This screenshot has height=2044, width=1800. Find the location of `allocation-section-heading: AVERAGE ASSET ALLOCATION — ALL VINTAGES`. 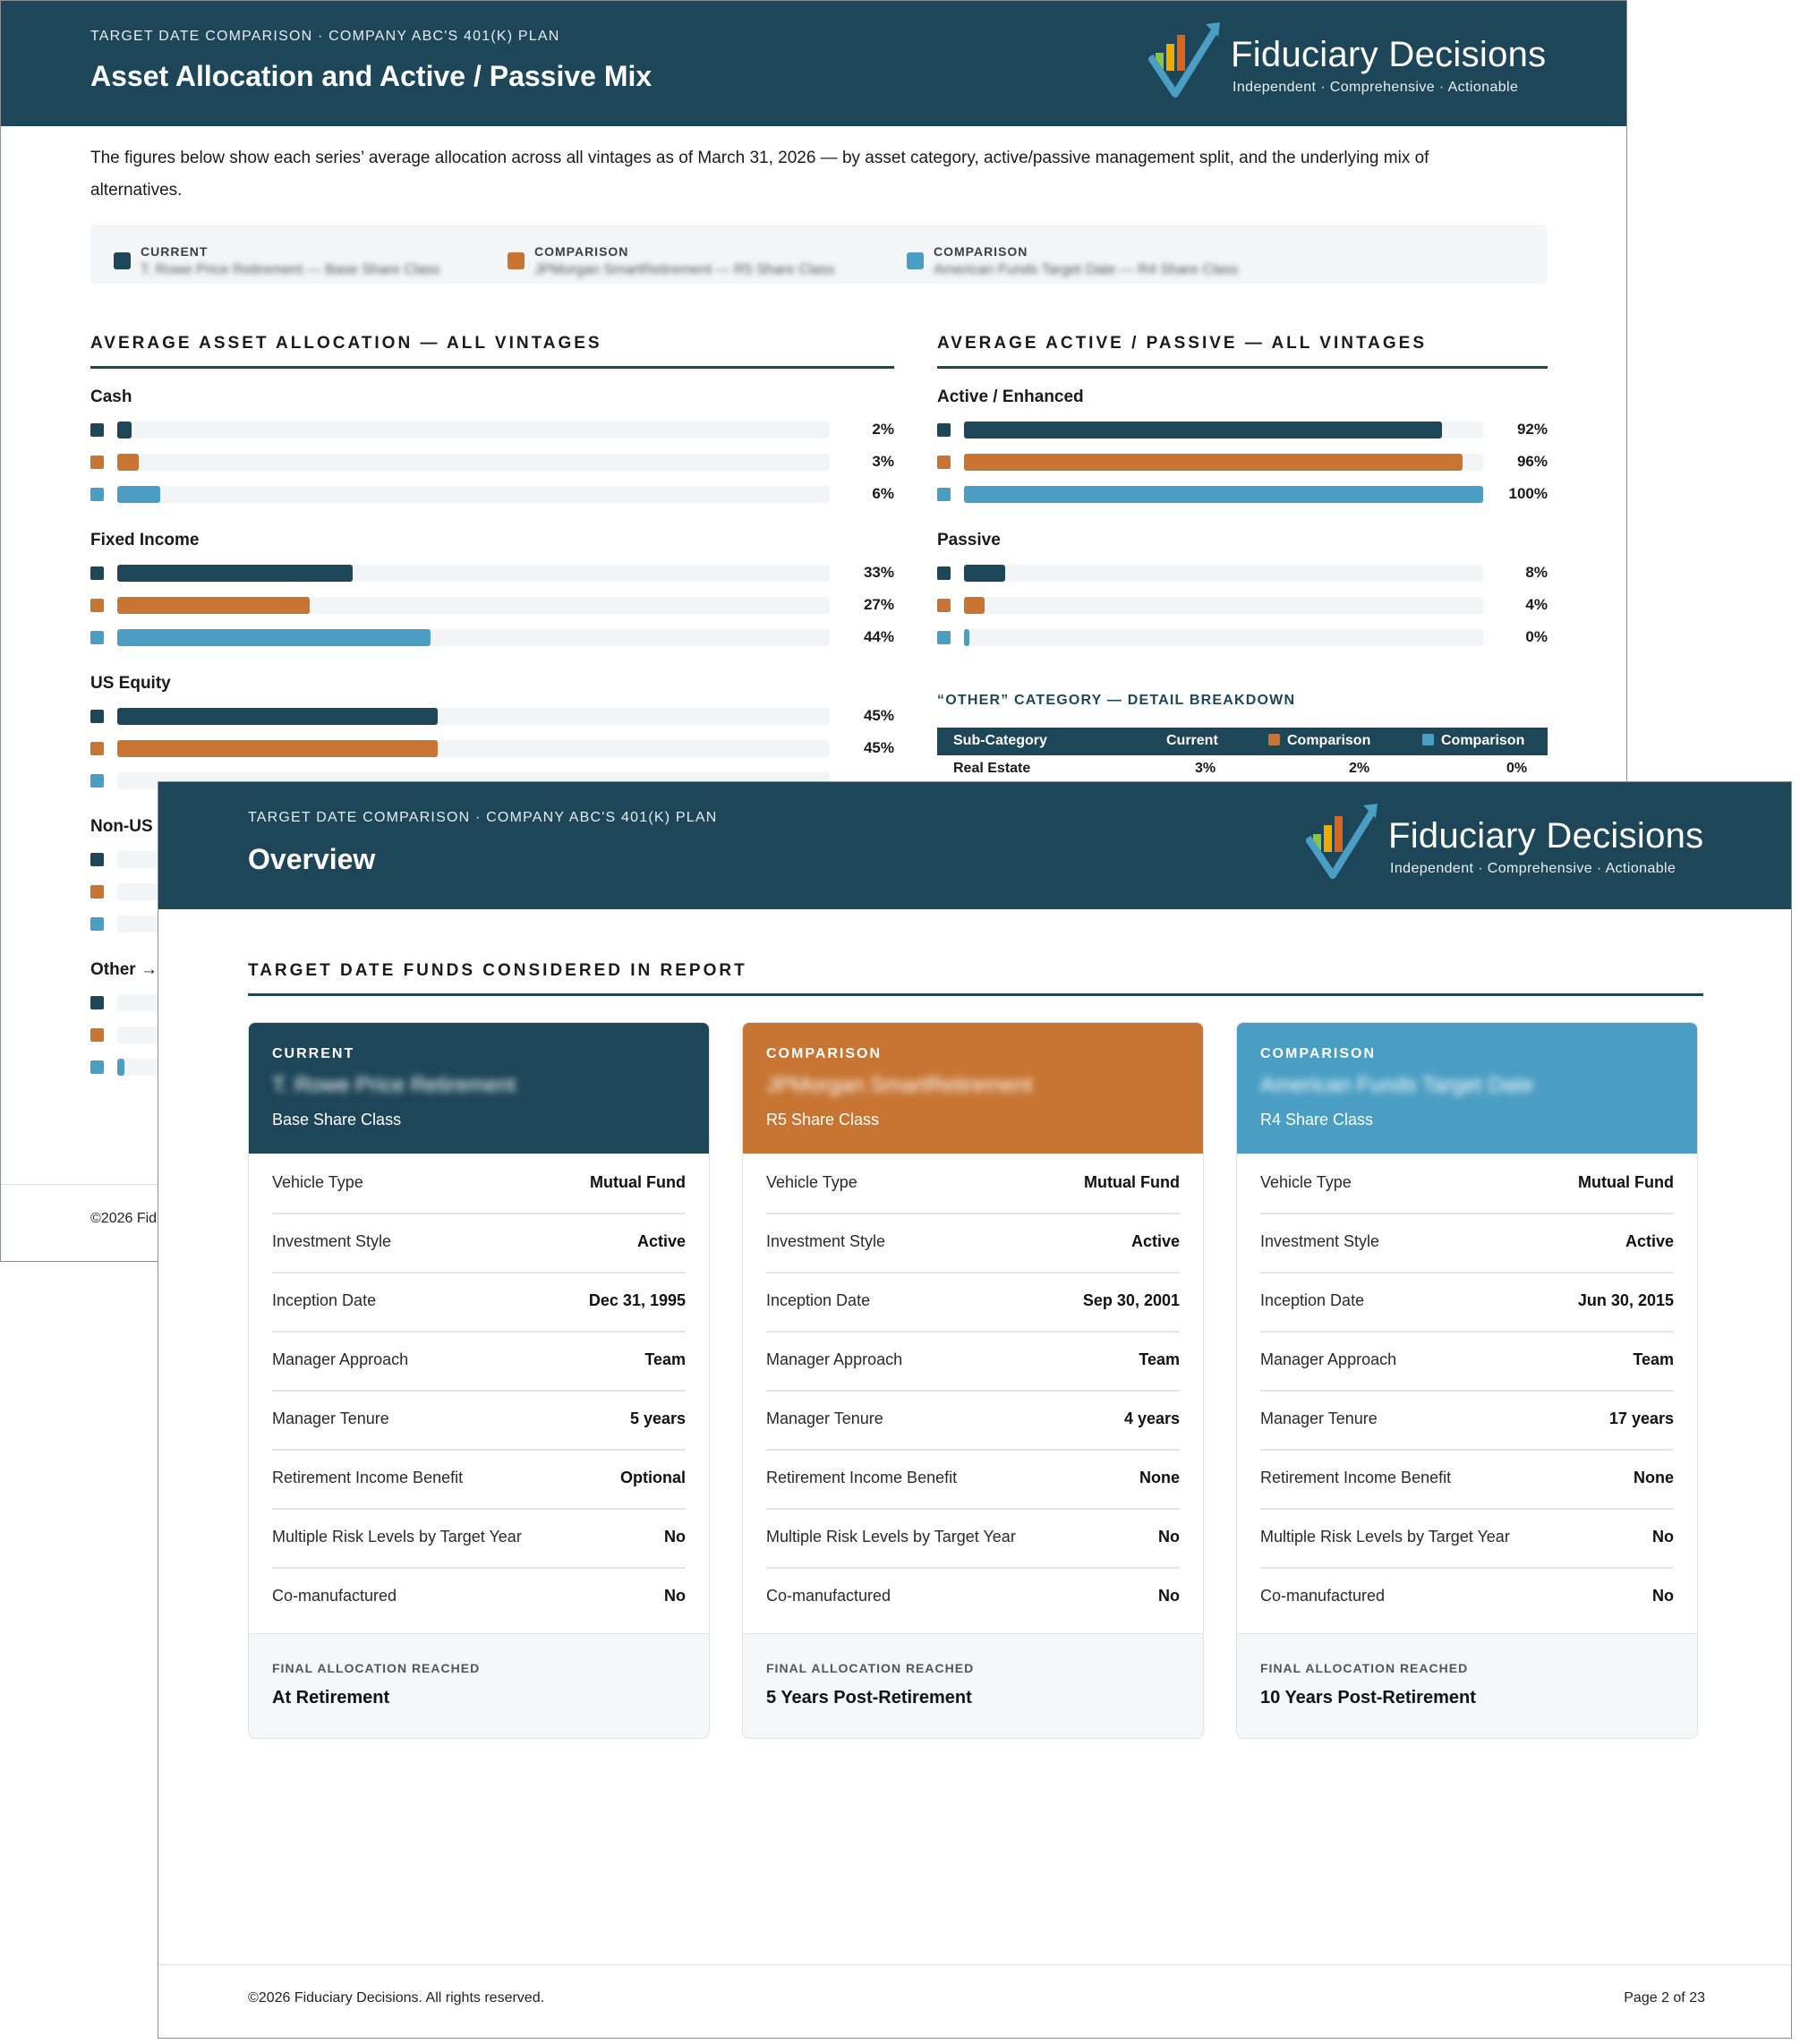

allocation-section-heading: AVERAGE ASSET ALLOCATION — ALL VINTAGES is located at coordinates (346, 343).